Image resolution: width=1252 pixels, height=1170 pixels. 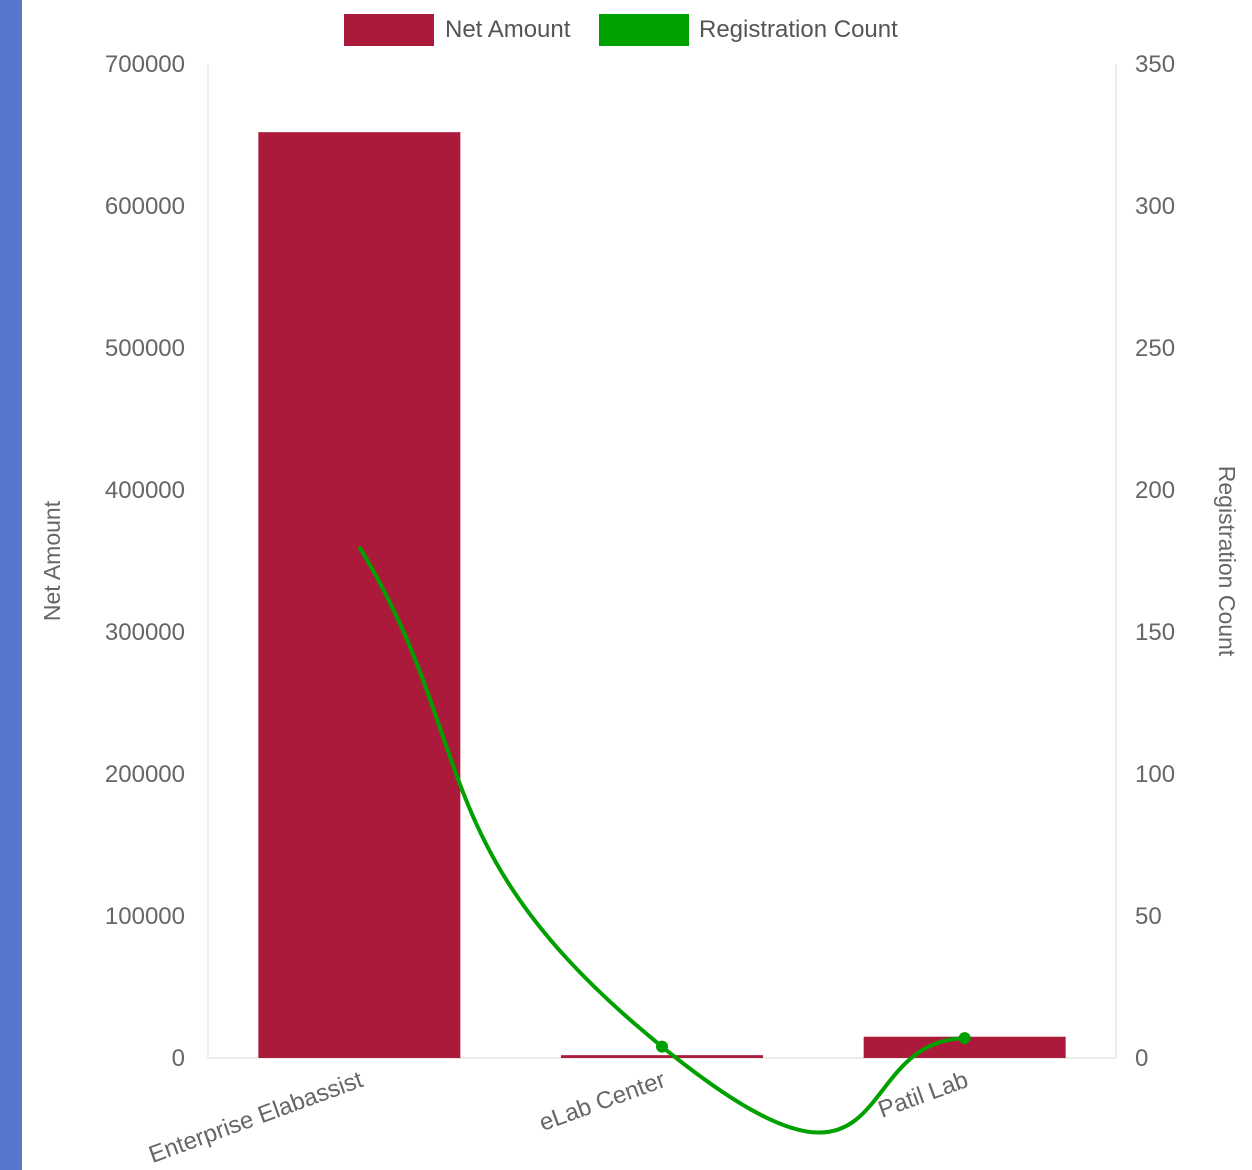 I want to click on x-tick-label: Enterprise Elabassist, so click(x=255, y=1117).